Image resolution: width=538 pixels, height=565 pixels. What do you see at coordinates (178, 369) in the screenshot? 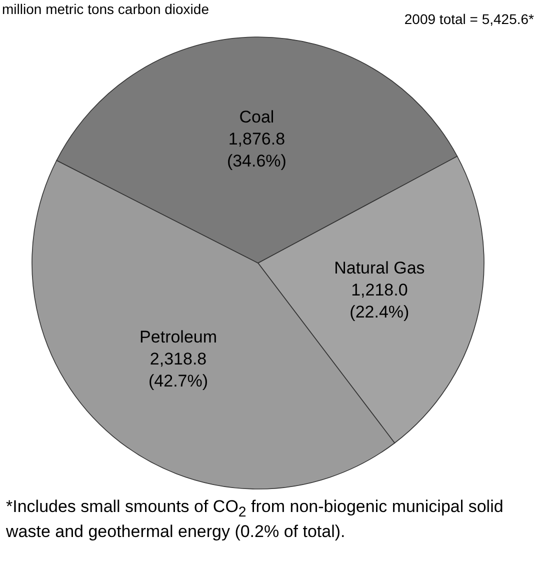
I see `data-label: 2,318.8 (42.7%)` at bounding box center [178, 369].